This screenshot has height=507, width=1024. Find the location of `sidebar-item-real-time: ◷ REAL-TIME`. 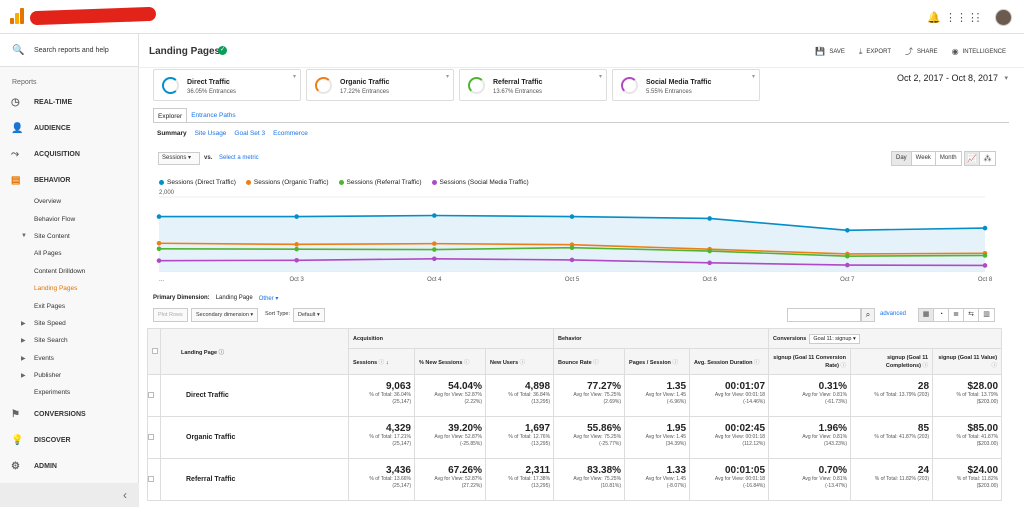

sidebar-item-real-time: ◷ REAL-TIME is located at coordinates (69, 102).